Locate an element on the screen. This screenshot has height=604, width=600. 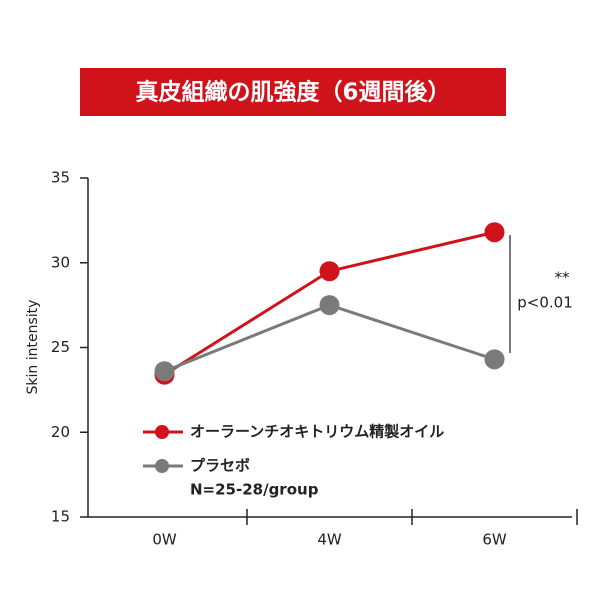
chart-title: 真皮組織の肌強度（6週間後） is located at coordinates (292, 92).